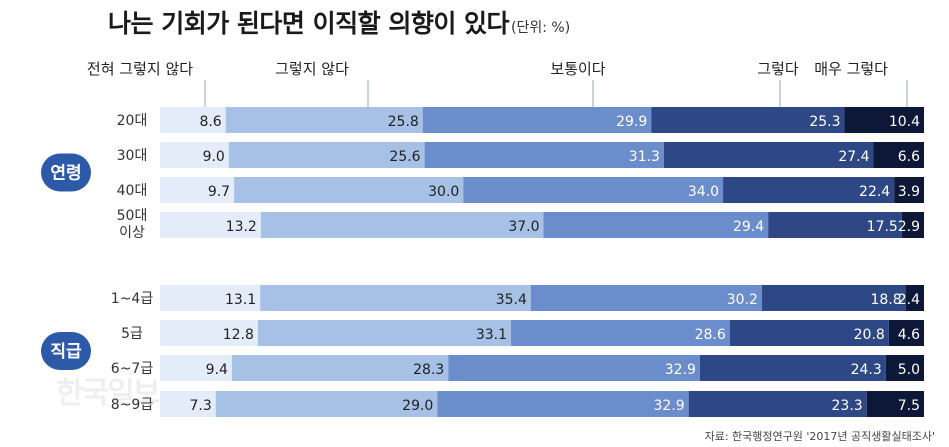 This screenshot has width=949, height=447. Describe the element at coordinates (217, 370) in the screenshot. I see `data-label: 9.4` at that location.